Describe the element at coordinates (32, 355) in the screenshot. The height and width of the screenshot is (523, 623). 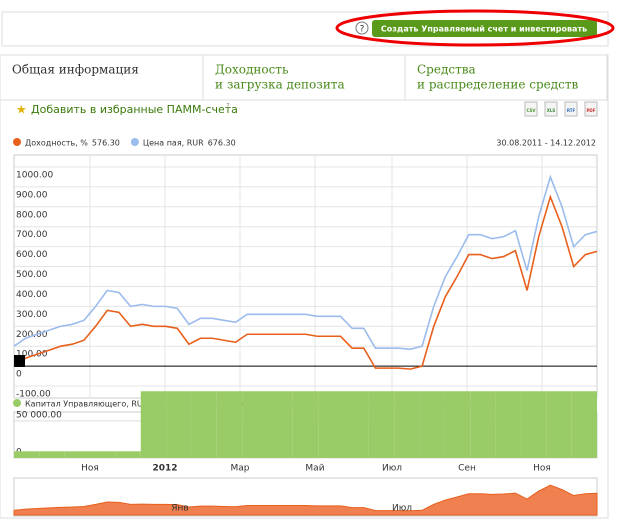
I see `y-tick-label: 100.00` at that location.